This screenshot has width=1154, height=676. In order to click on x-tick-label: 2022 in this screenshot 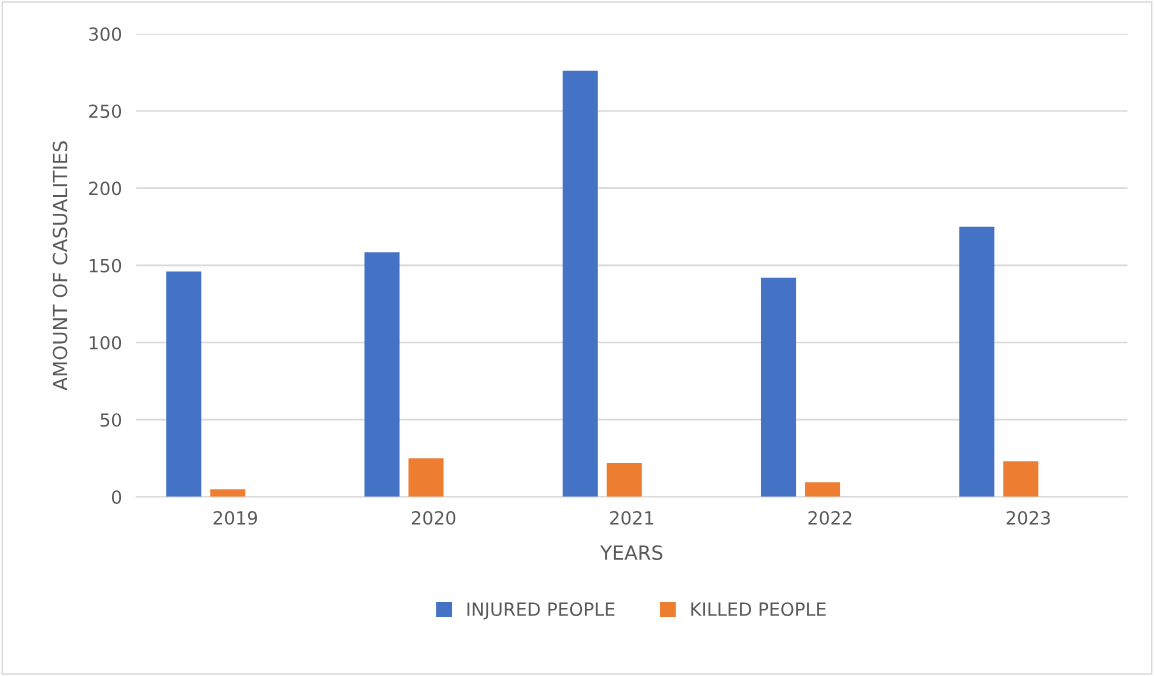, I will do `click(830, 518)`.